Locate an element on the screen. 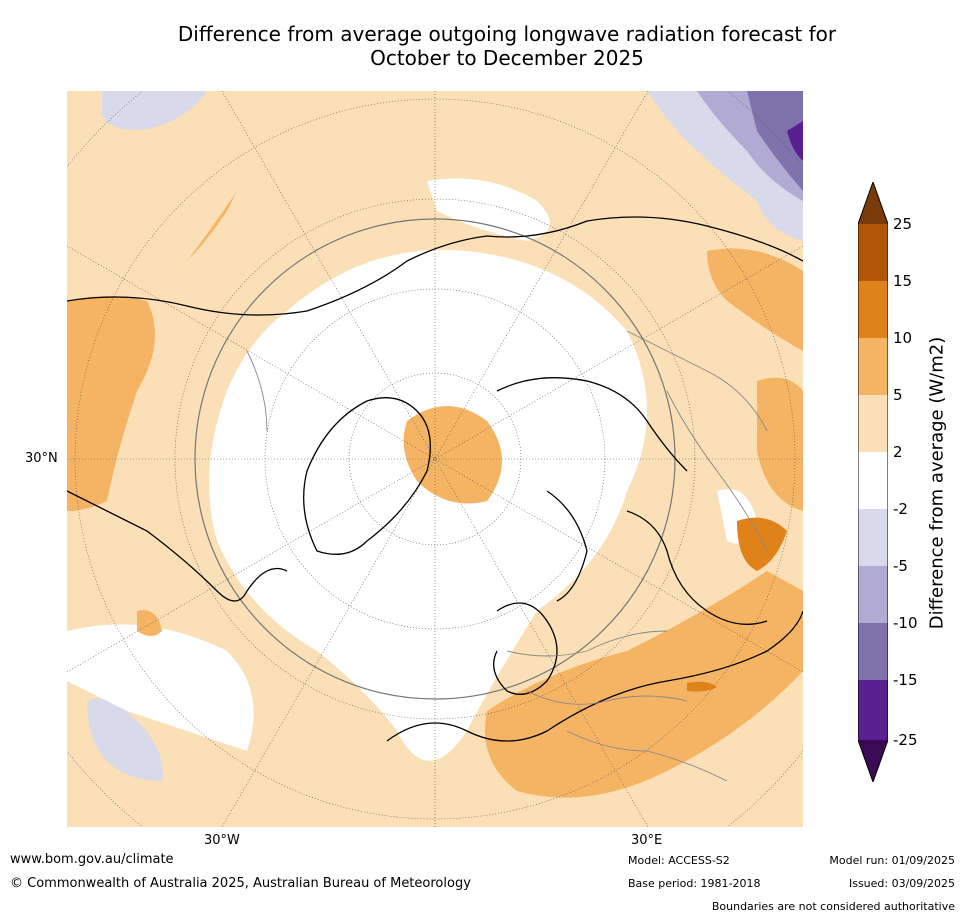 This screenshot has height=919, width=965. colorbar-tick: -5 is located at coordinates (900, 566).